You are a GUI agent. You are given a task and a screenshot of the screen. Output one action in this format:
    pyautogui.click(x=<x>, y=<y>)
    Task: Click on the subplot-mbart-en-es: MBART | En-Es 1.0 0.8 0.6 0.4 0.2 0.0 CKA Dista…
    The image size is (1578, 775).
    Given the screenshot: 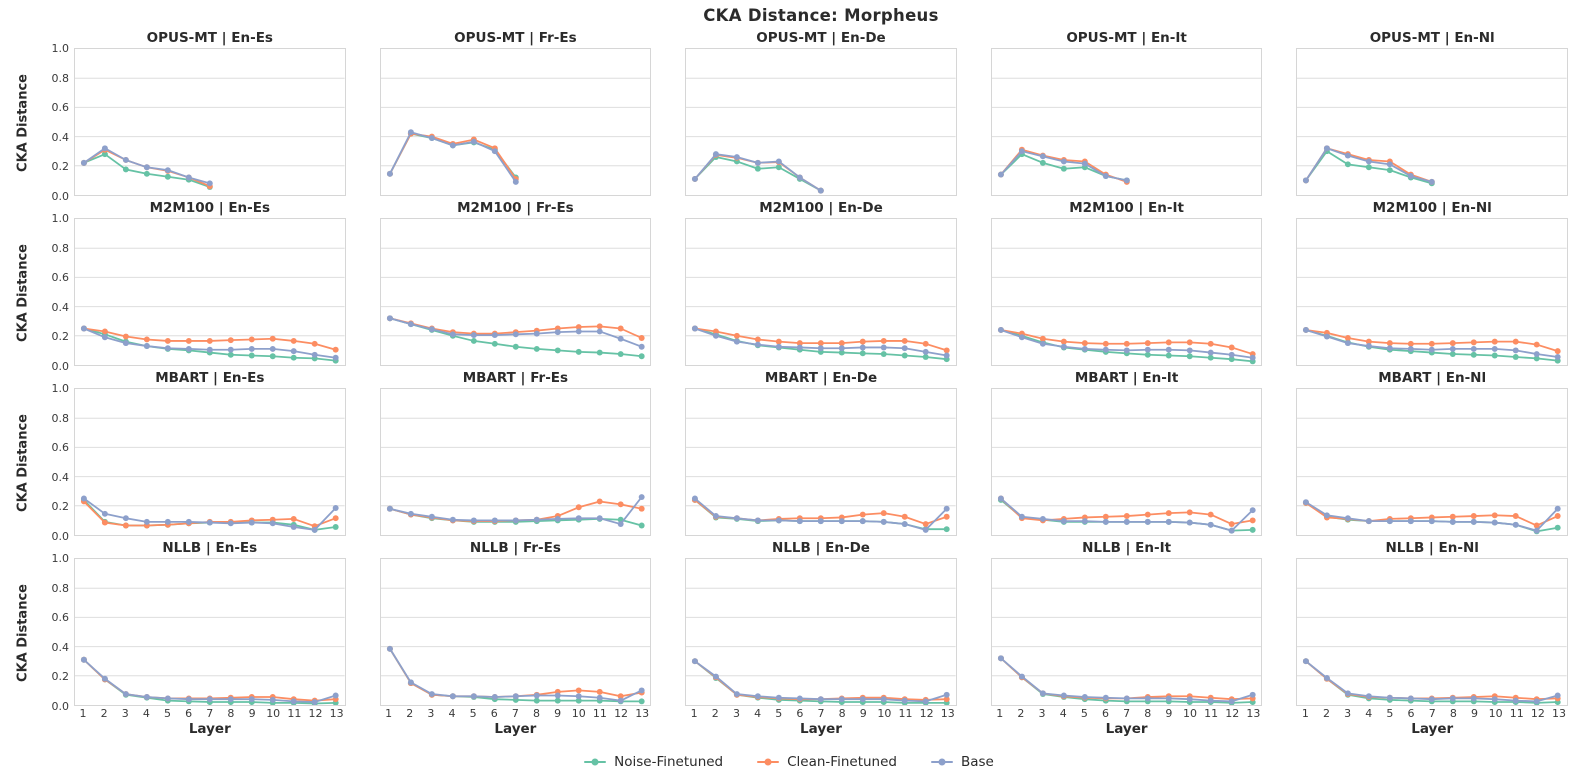 What is the action you would take?
    pyautogui.click(x=181, y=455)
    